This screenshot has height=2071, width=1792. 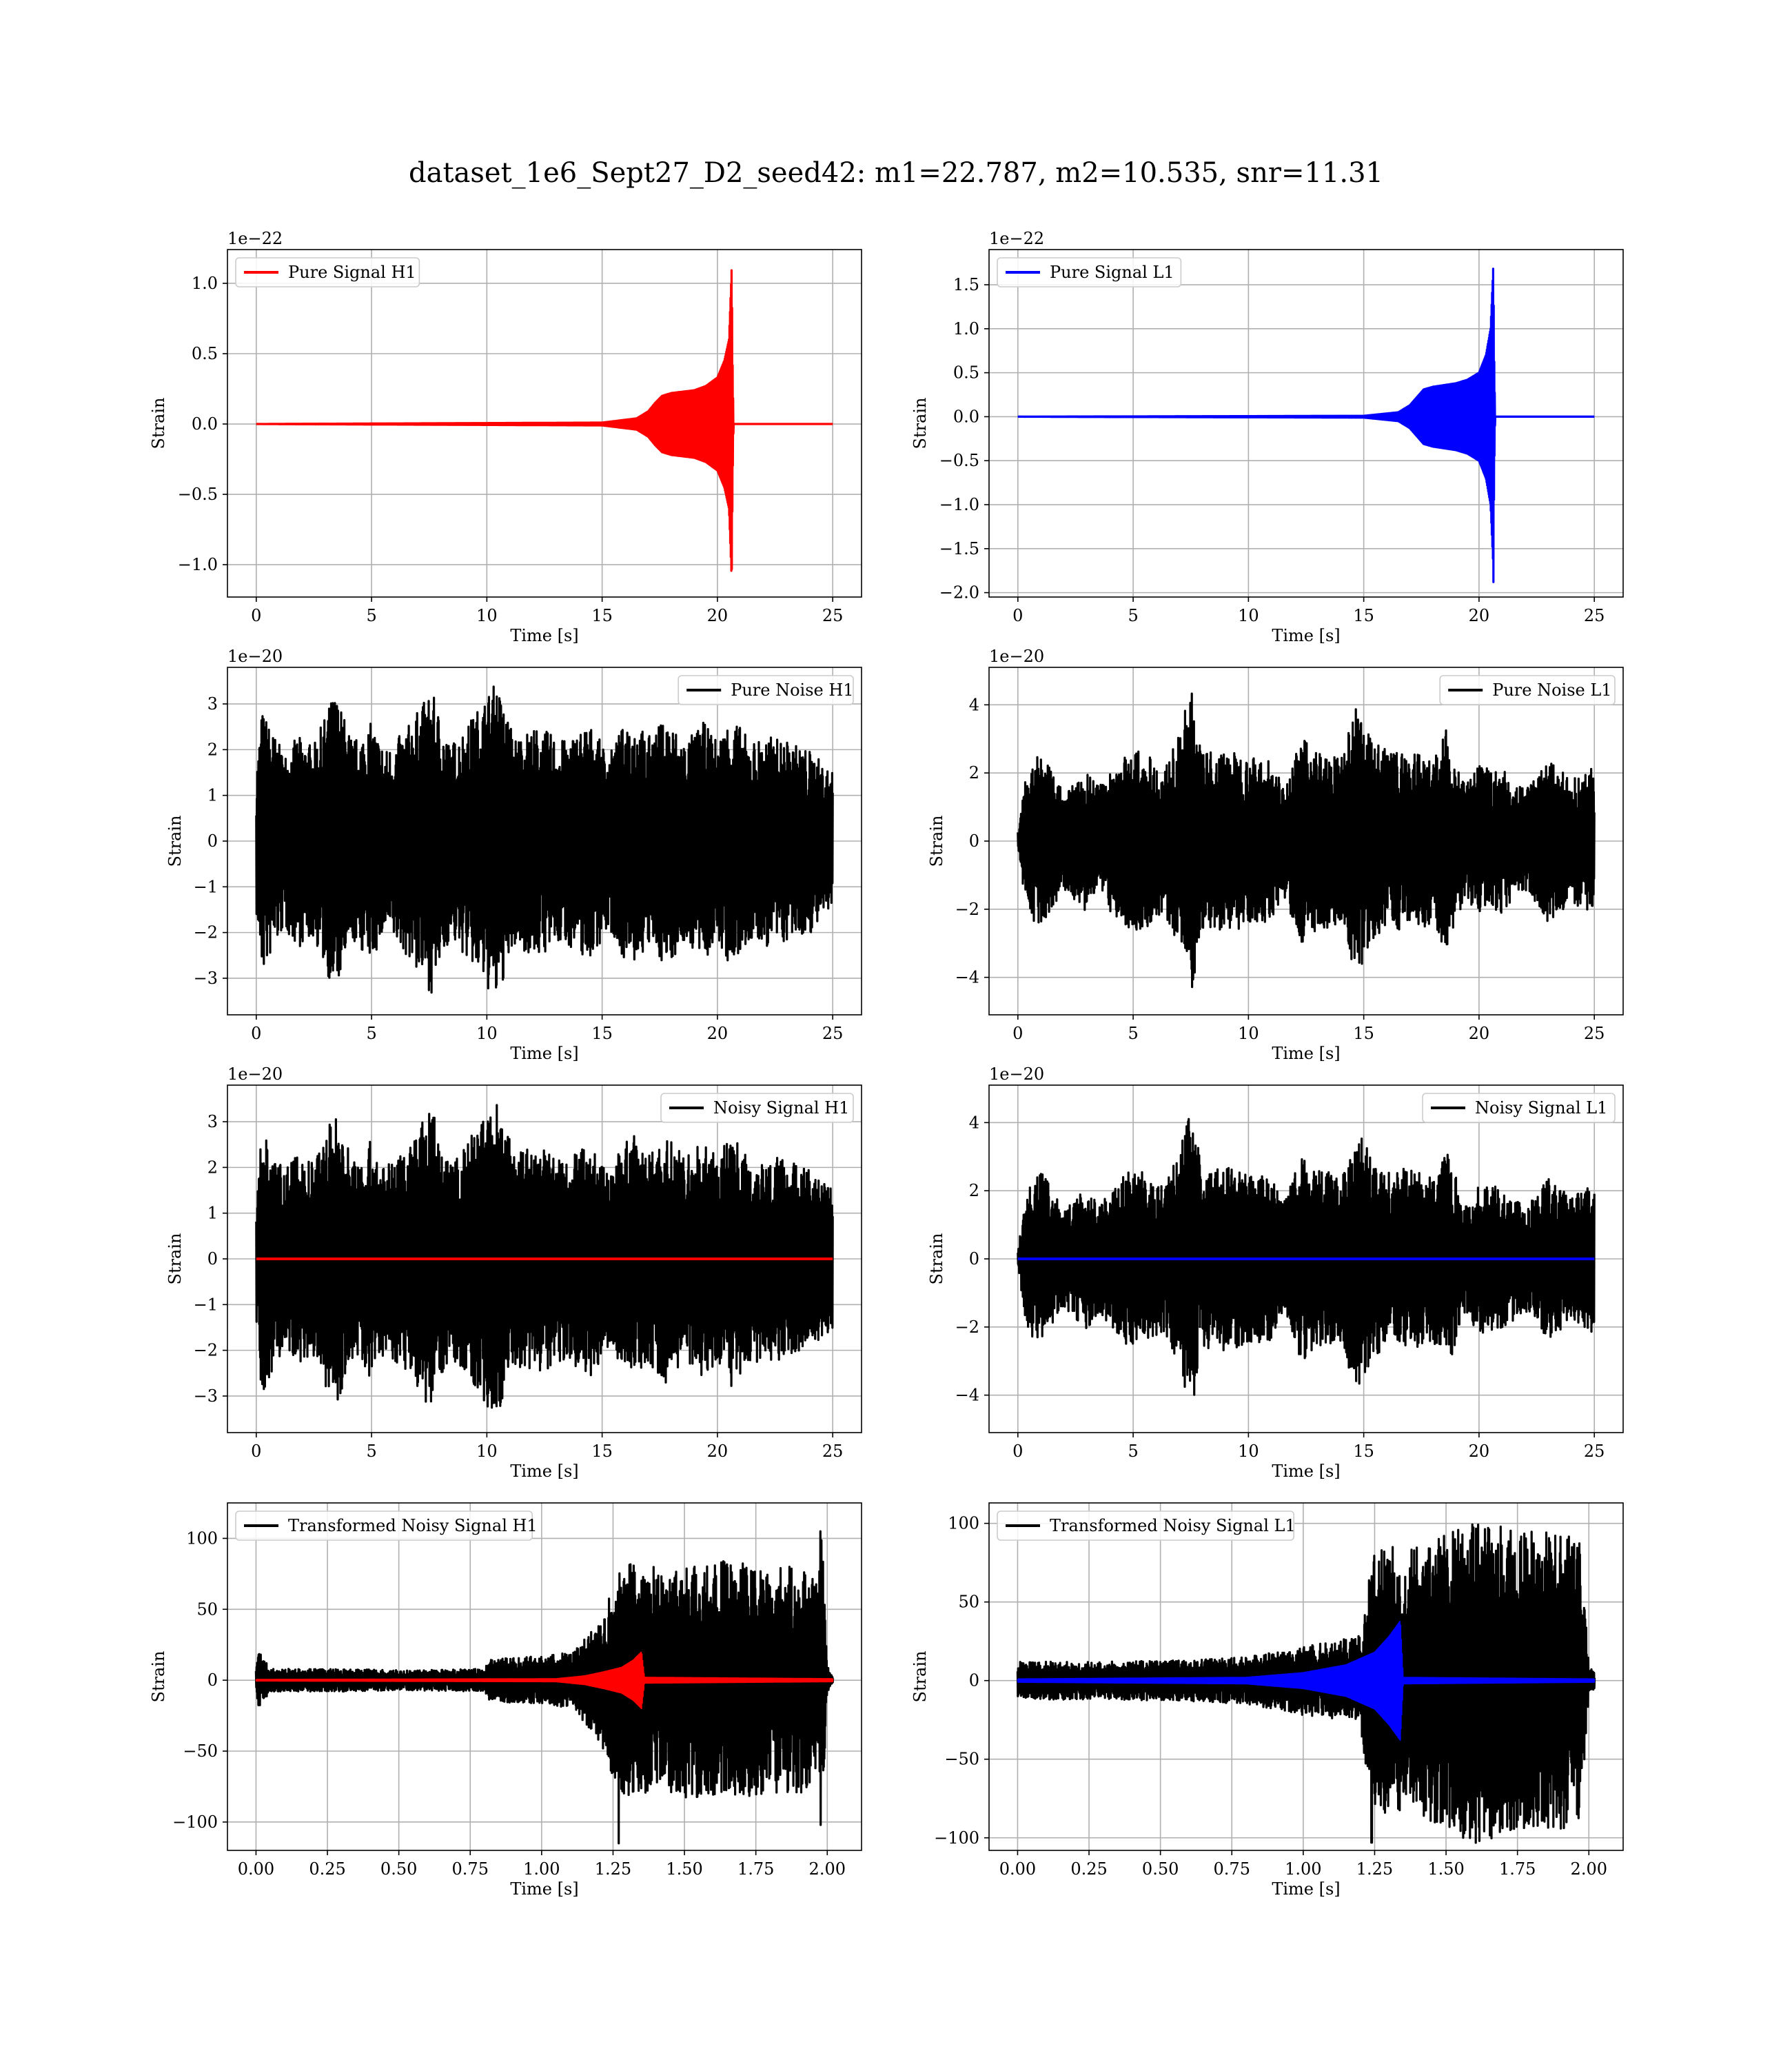 What do you see at coordinates (327, 272) in the screenshot?
I see `legend: Pure Signal H1` at bounding box center [327, 272].